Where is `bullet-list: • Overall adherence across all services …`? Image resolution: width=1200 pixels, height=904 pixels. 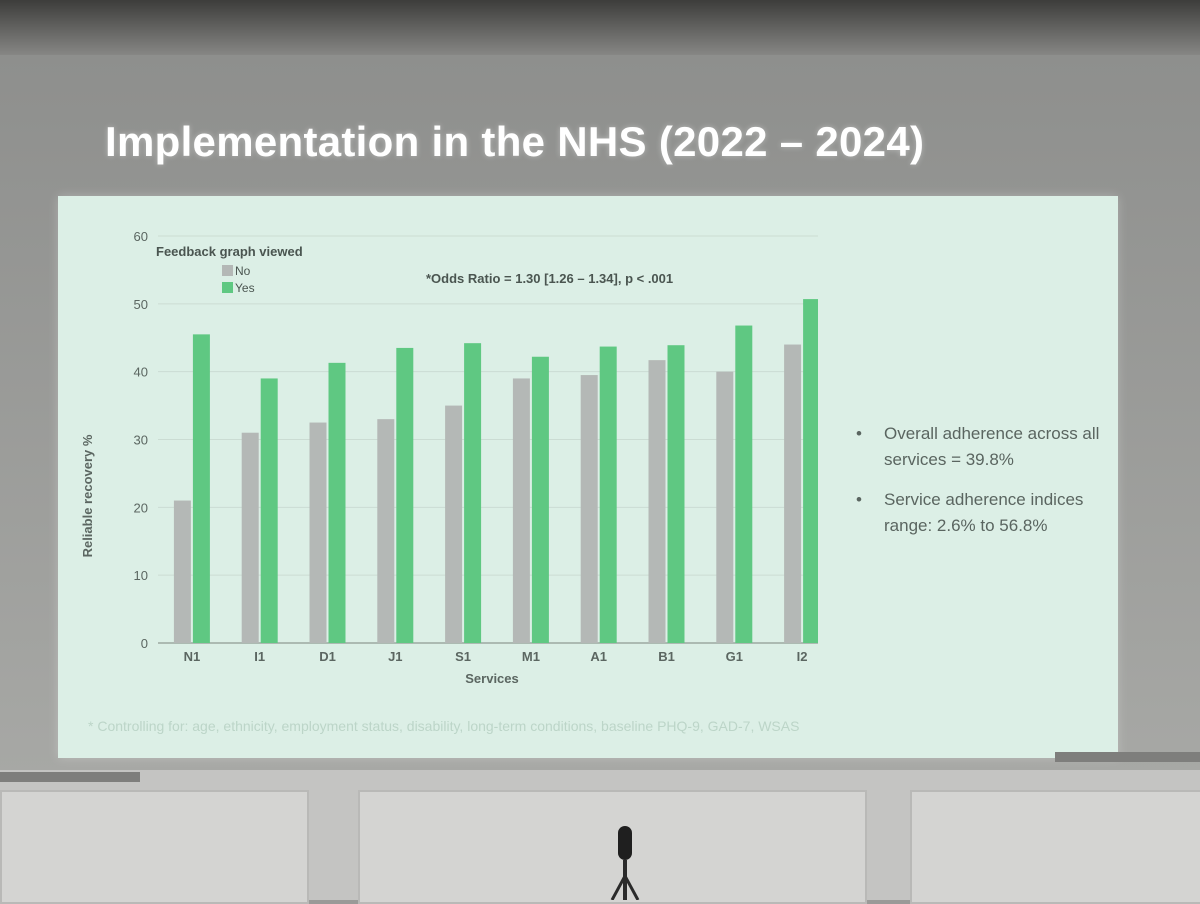
bullet-list: • Overall adherence across all services … is located at coordinates (978, 487).